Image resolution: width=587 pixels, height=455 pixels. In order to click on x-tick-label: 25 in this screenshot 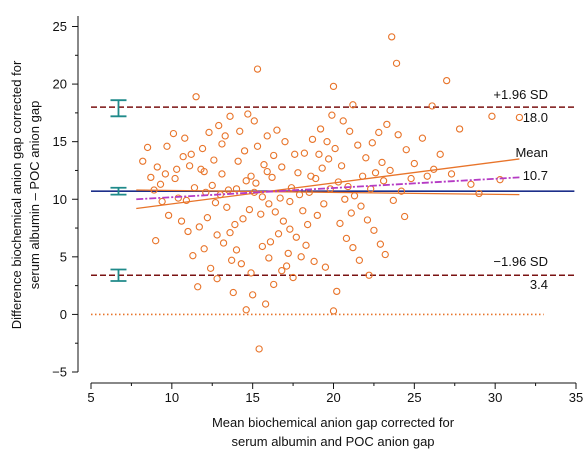, I will do `click(414, 397)`.